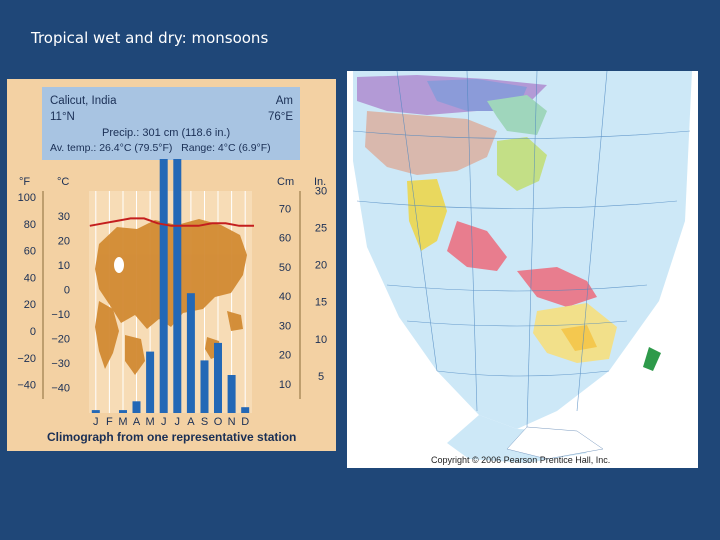  What do you see at coordinates (204, 422) in the screenshot?
I see `month-label: S` at bounding box center [204, 422].